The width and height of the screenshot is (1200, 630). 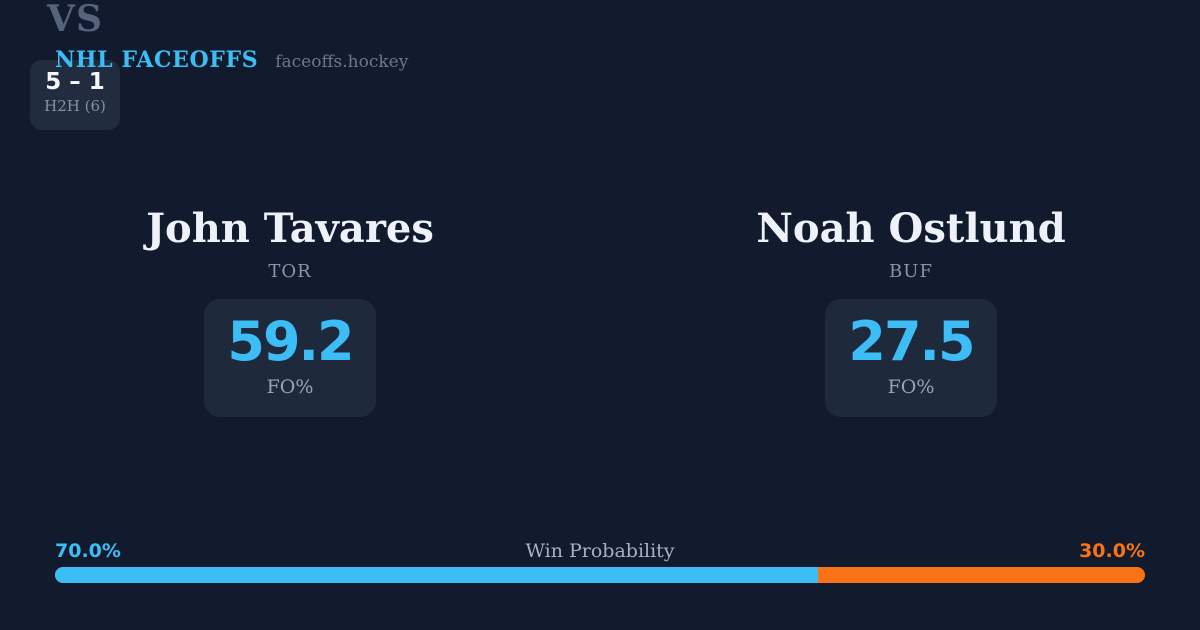 What do you see at coordinates (75, 106) in the screenshot?
I see `h2h-label: H2H (6)` at bounding box center [75, 106].